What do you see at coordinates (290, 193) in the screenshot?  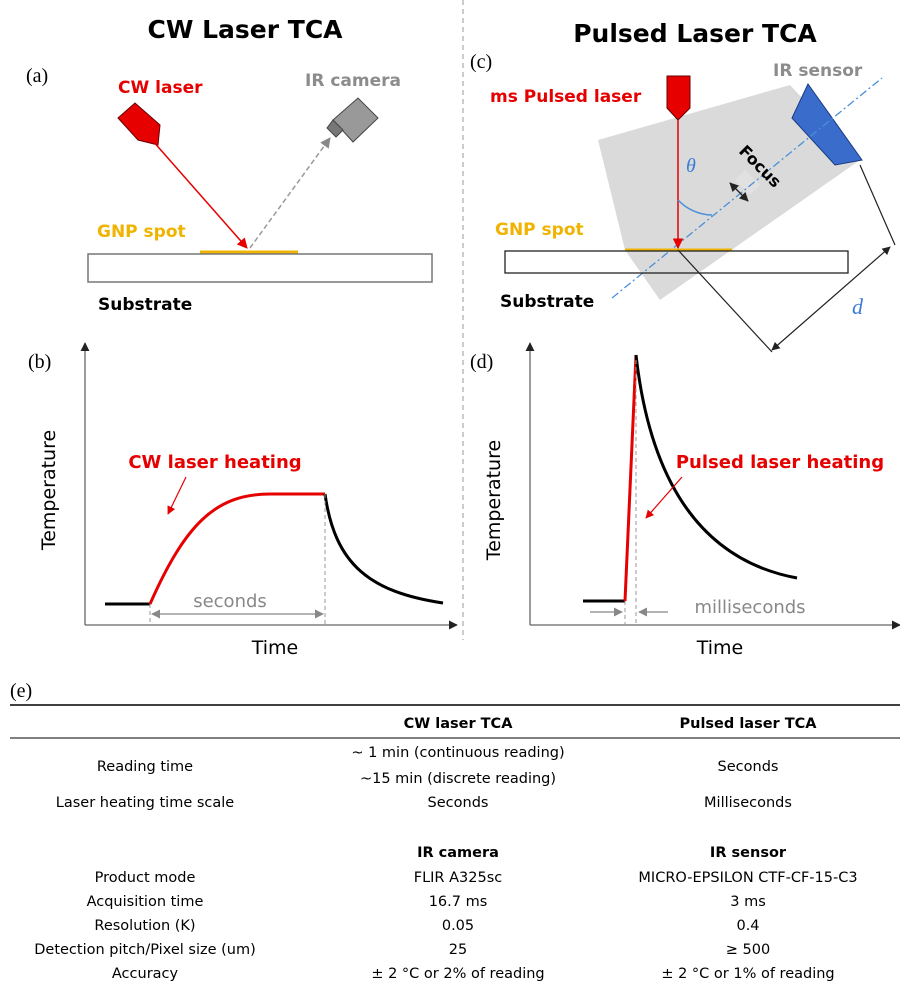 I see `ir-path` at bounding box center [290, 193].